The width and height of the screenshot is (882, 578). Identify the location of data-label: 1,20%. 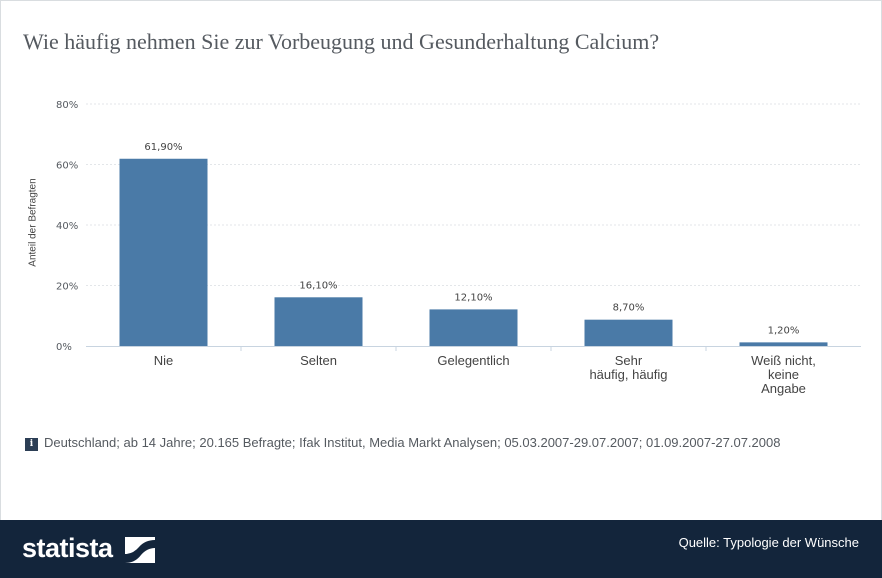
(784, 330).